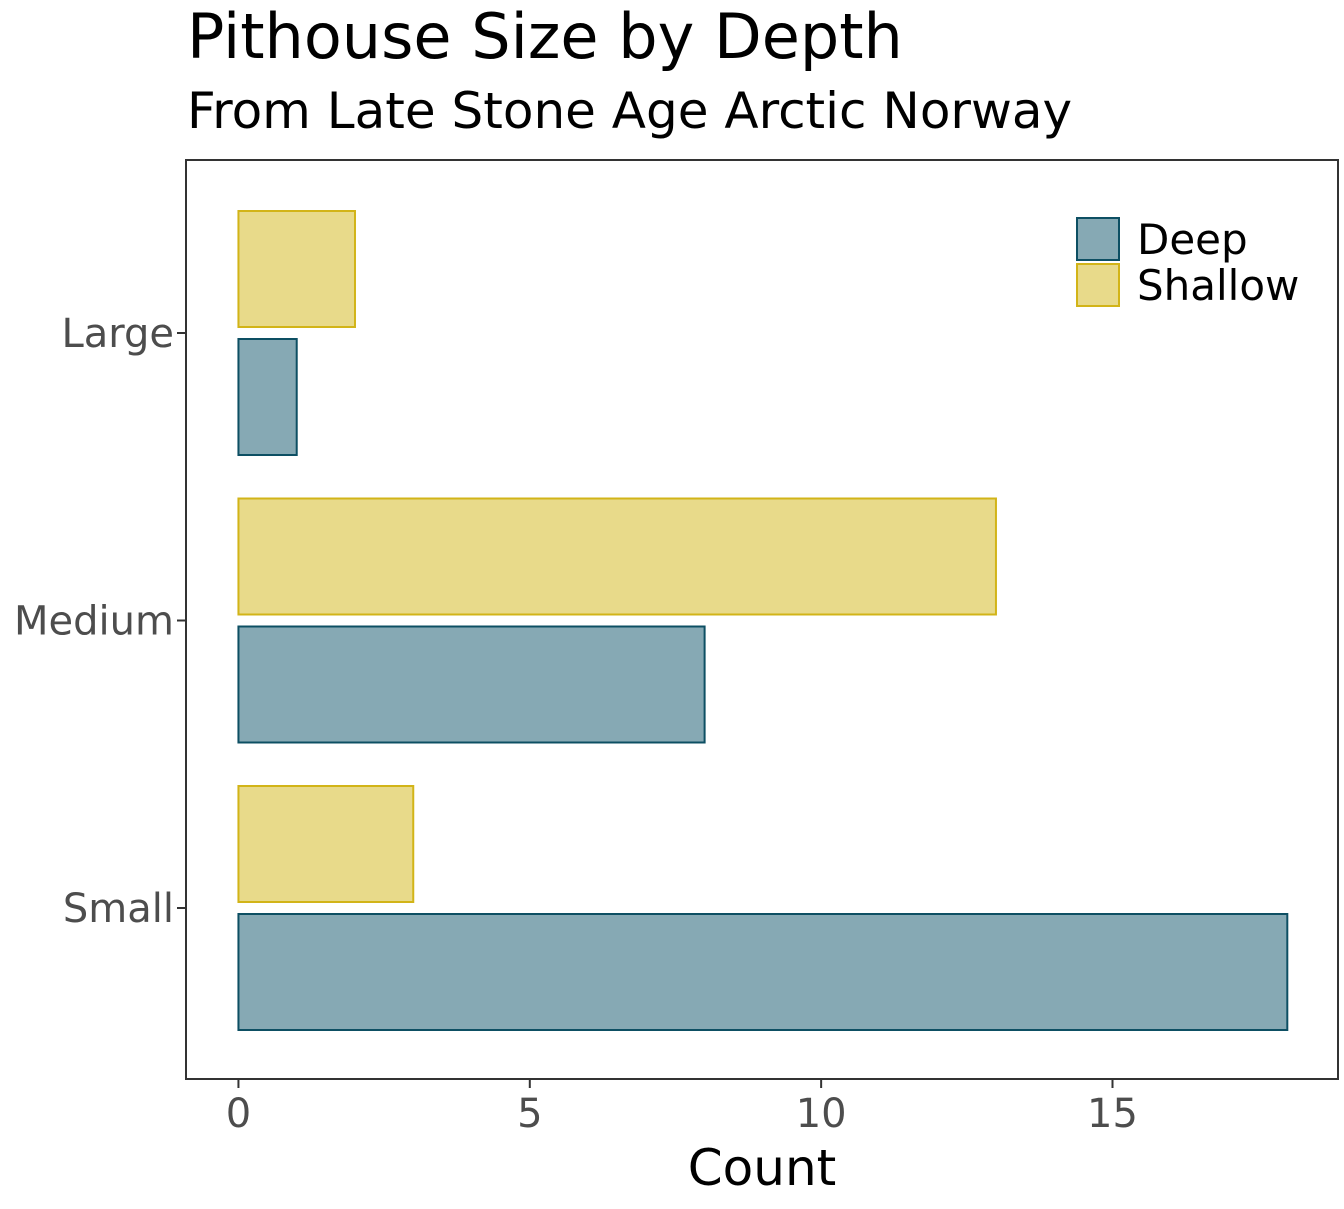  What do you see at coordinates (821, 1114) in the screenshot?
I see `x-tick-label-10: 10` at bounding box center [821, 1114].